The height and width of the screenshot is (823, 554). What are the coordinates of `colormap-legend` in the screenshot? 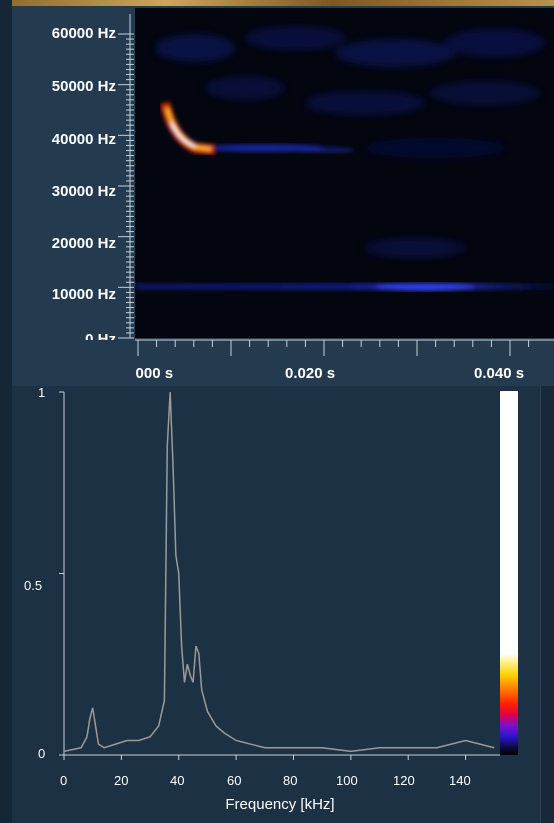 It's located at (509, 573).